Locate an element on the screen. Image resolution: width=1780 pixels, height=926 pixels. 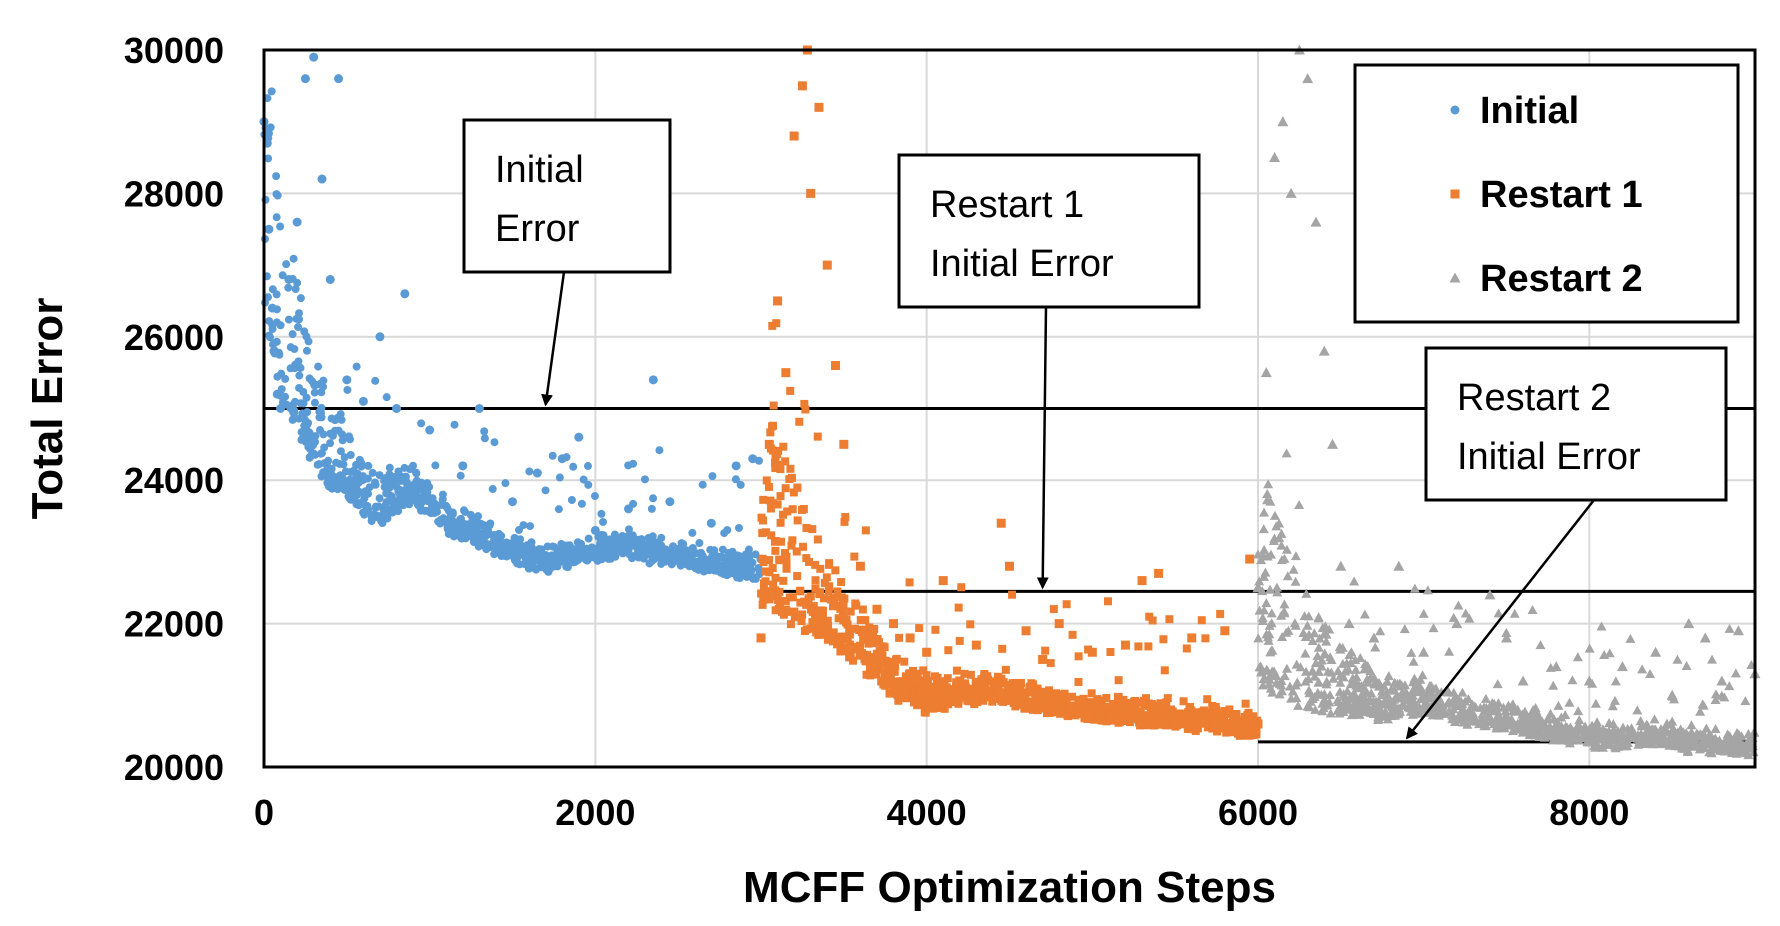
callout-arrow is located at coordinates (553, 339).